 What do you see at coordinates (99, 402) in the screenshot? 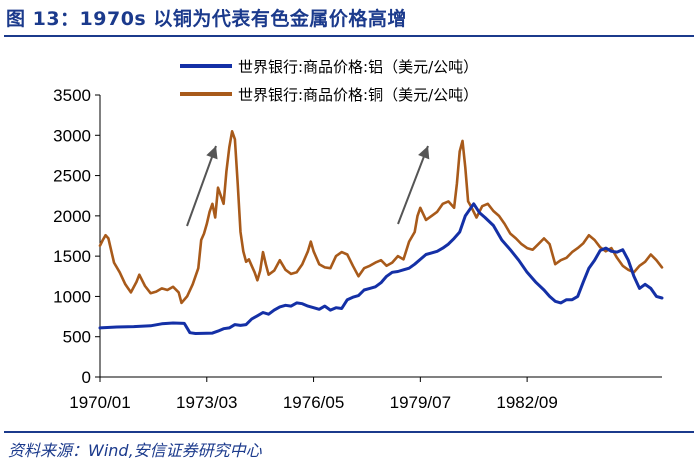
I see `x-tick-label: 1970/01` at bounding box center [99, 402].